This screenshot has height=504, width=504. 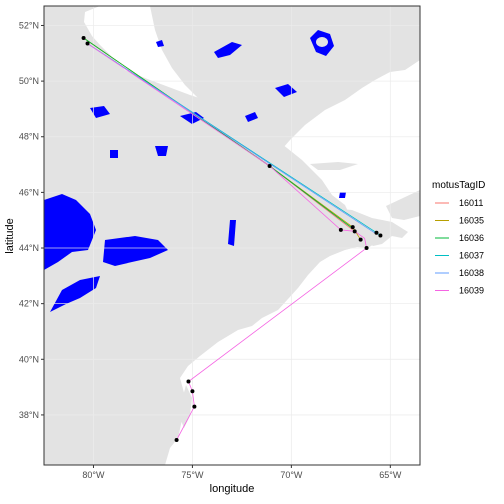 I want to click on x-tick-label: 65°W, so click(x=390, y=475).